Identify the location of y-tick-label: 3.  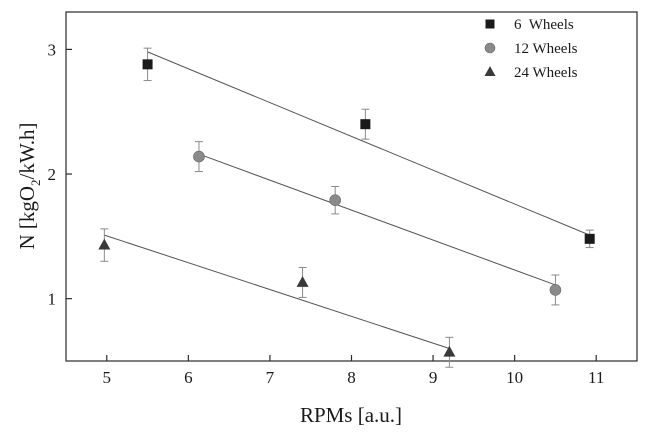
(52, 49).